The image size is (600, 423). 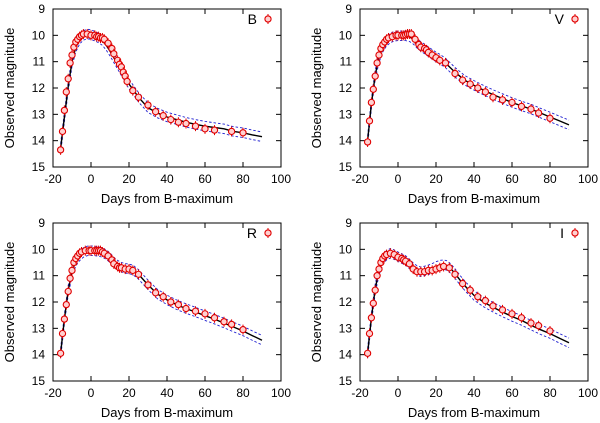 What do you see at coordinates (39, 302) in the screenshot?
I see `y-tick-label: 12` at bounding box center [39, 302].